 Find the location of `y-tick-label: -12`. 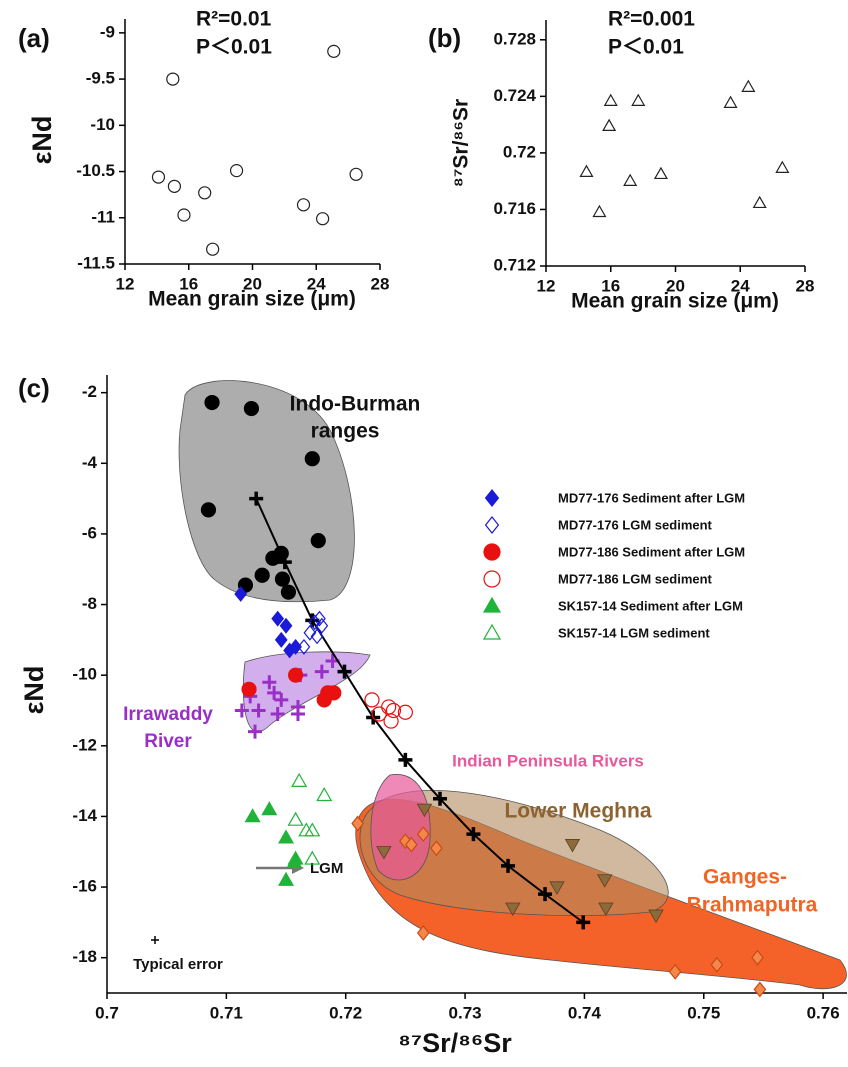

y-tick-label: -12 is located at coordinates (84, 744).